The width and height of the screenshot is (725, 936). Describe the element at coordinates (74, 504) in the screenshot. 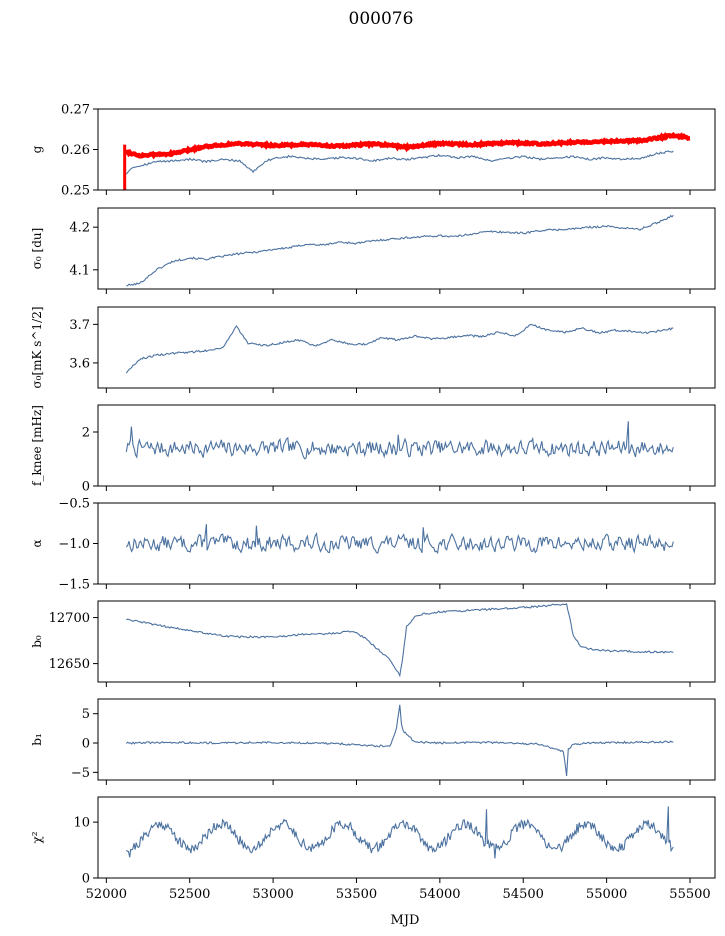

I see `y-tick-label: −0.5` at that location.